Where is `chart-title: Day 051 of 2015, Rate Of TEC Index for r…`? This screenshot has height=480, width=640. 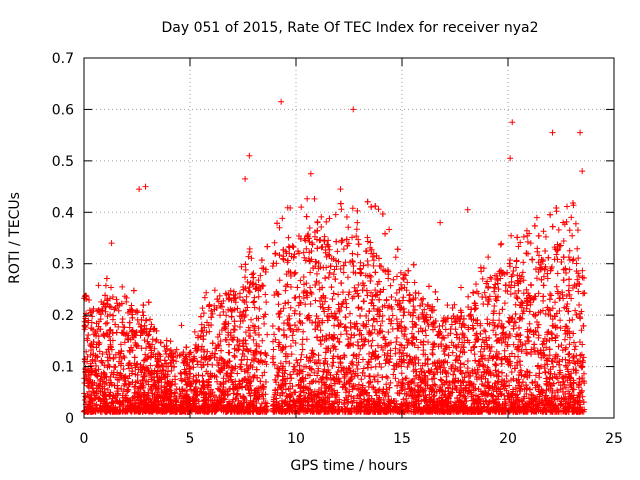
chart-title: Day 051 of 2015, Rate Of TEC Index for r… is located at coordinates (349, 28).